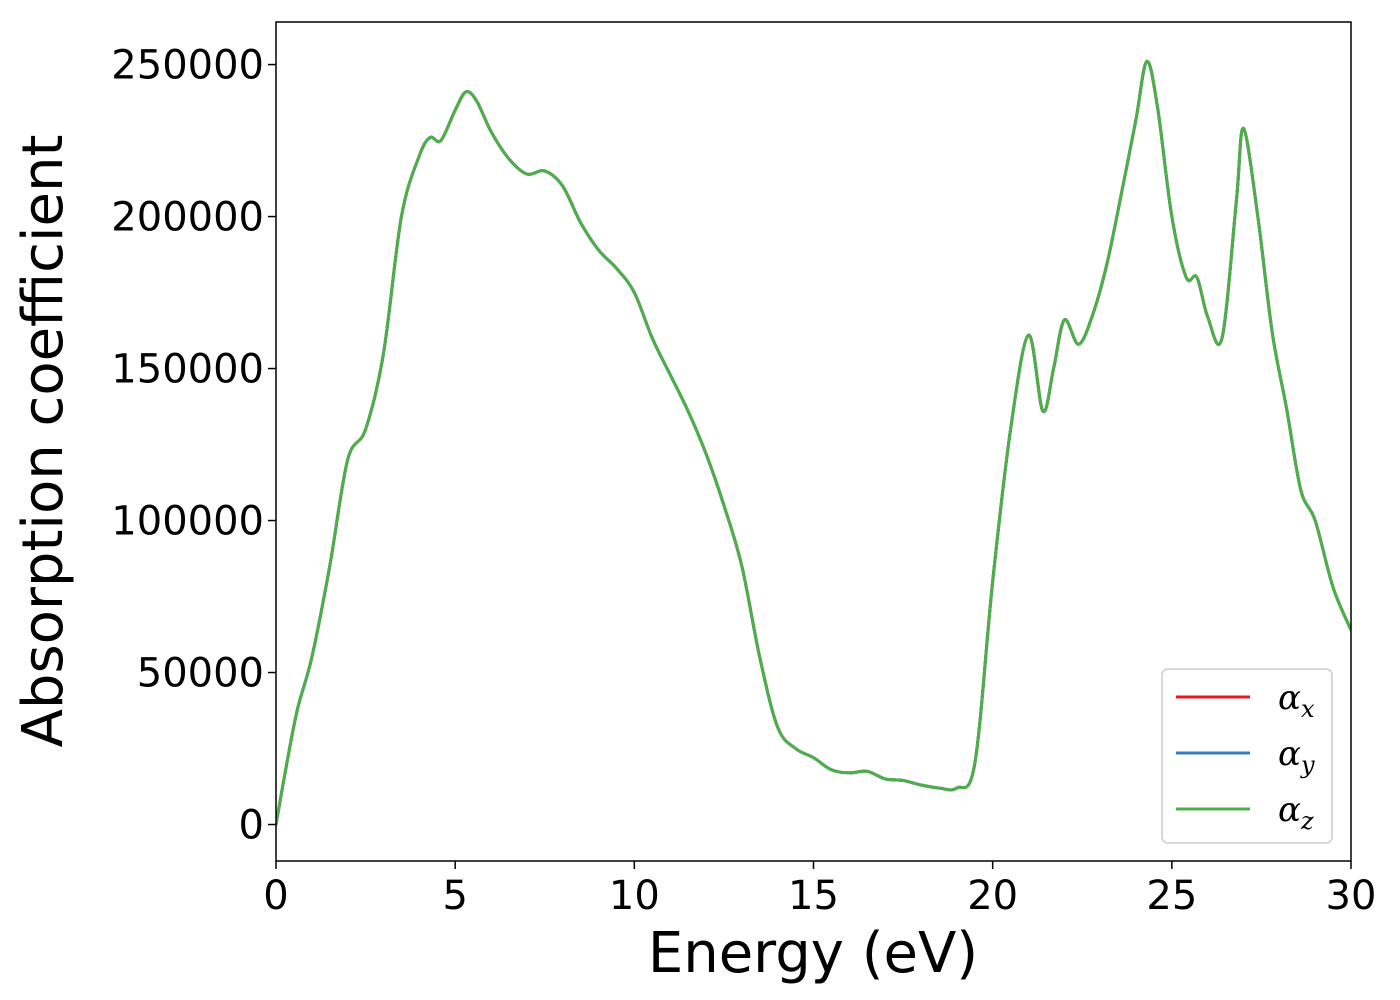 The image size is (1400, 1000). I want to click on x-tick-label: 25, so click(1171, 896).